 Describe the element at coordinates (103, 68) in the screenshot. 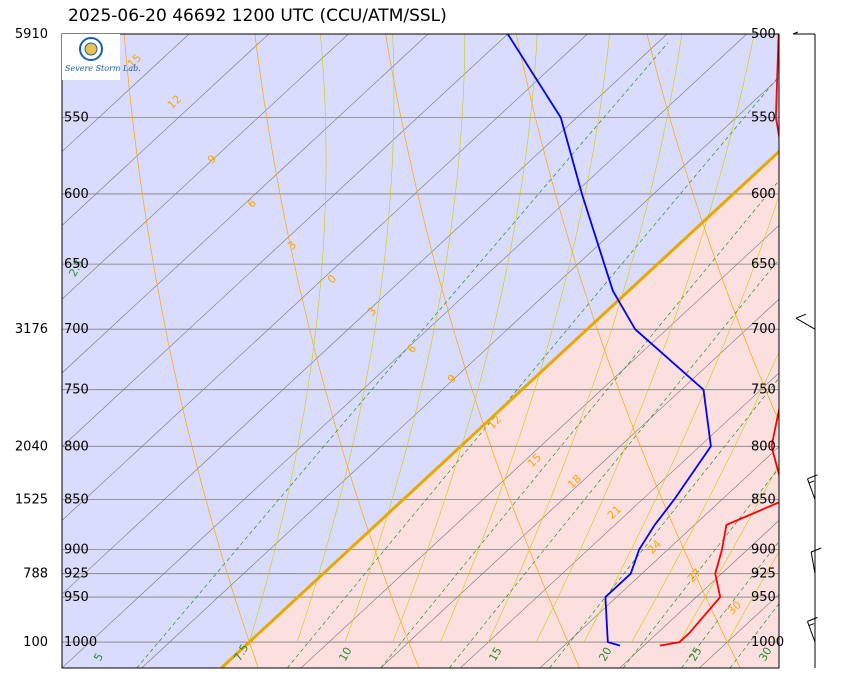

I see `logo-text: Severe Storm Lab.` at that location.